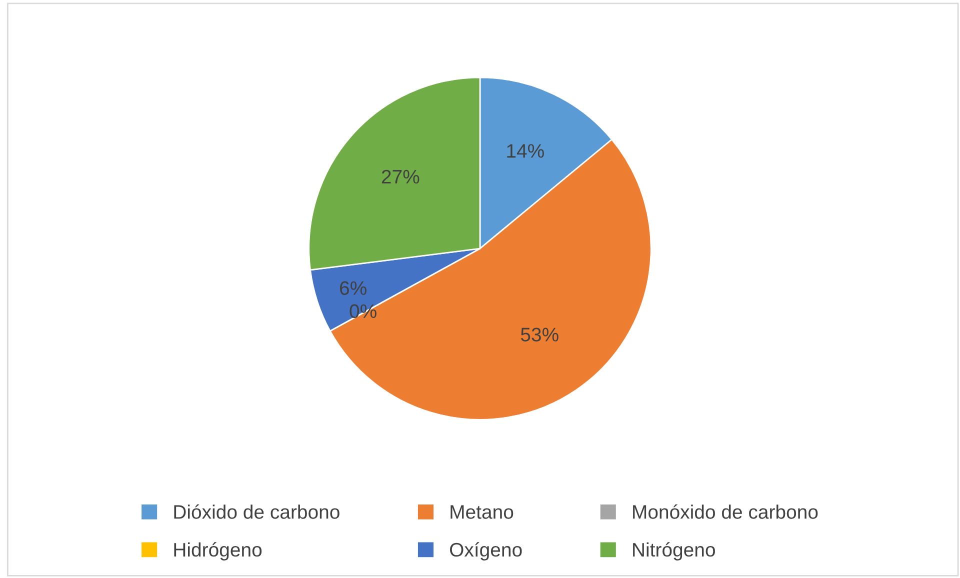 The height and width of the screenshot is (578, 960). What do you see at coordinates (218, 551) in the screenshot?
I see `legend-label: Hidrógeno` at bounding box center [218, 551].